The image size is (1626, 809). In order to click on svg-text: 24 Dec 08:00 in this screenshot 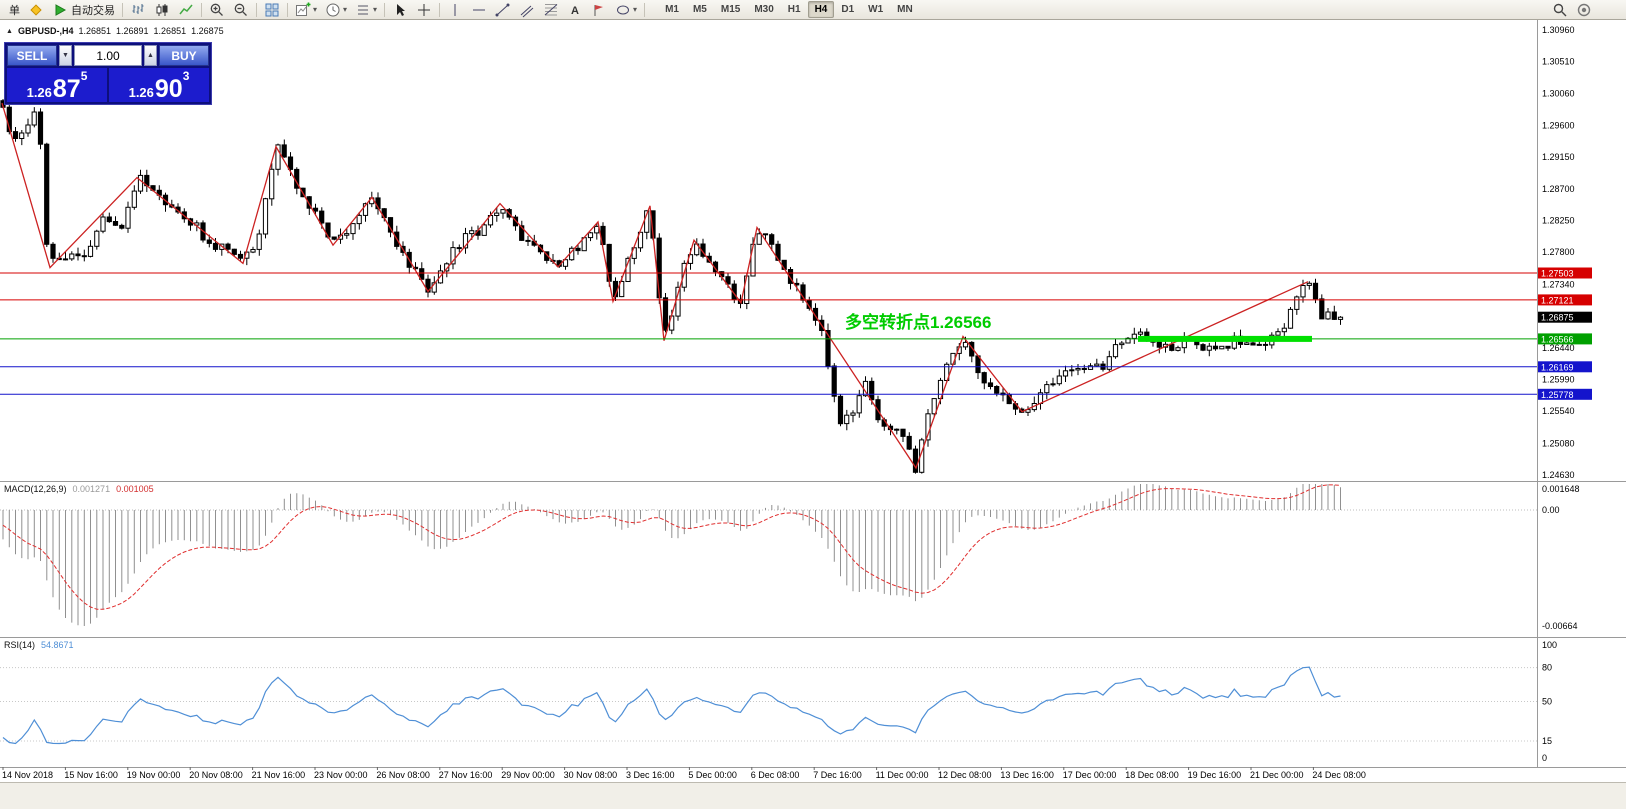, I will do `click(1339, 775)`.